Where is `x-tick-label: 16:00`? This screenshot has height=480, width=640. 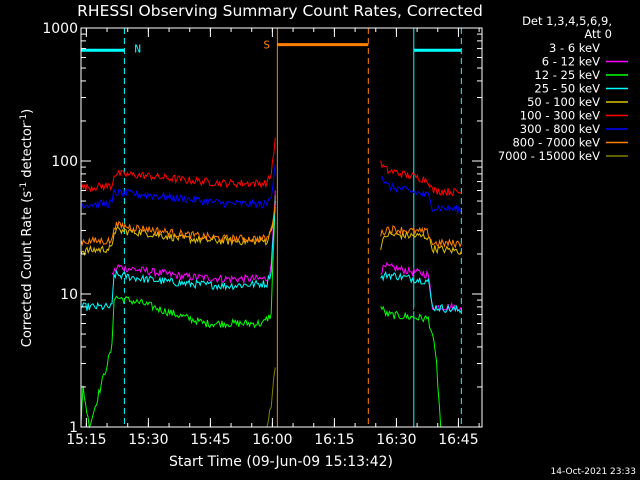
x-tick-label: 16:00 is located at coordinates (272, 440).